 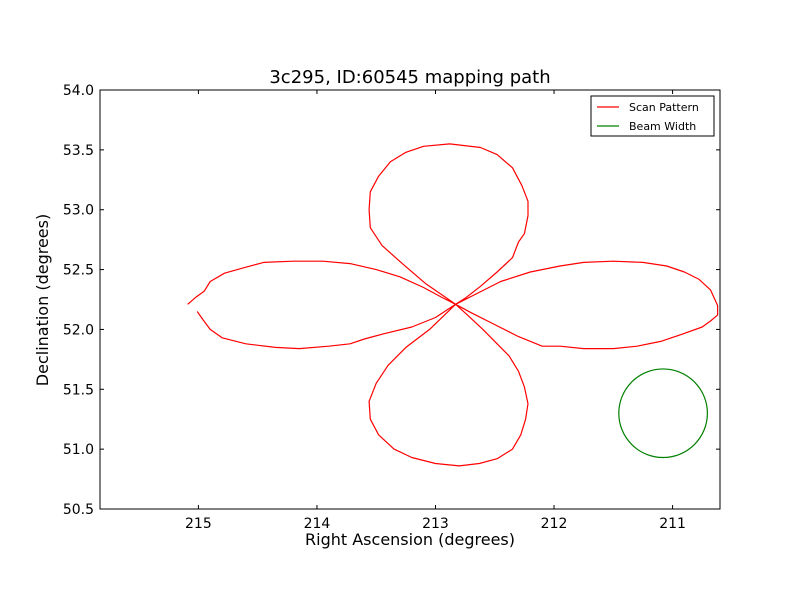 I want to click on y-tick-label: 52.5, so click(x=78, y=271).